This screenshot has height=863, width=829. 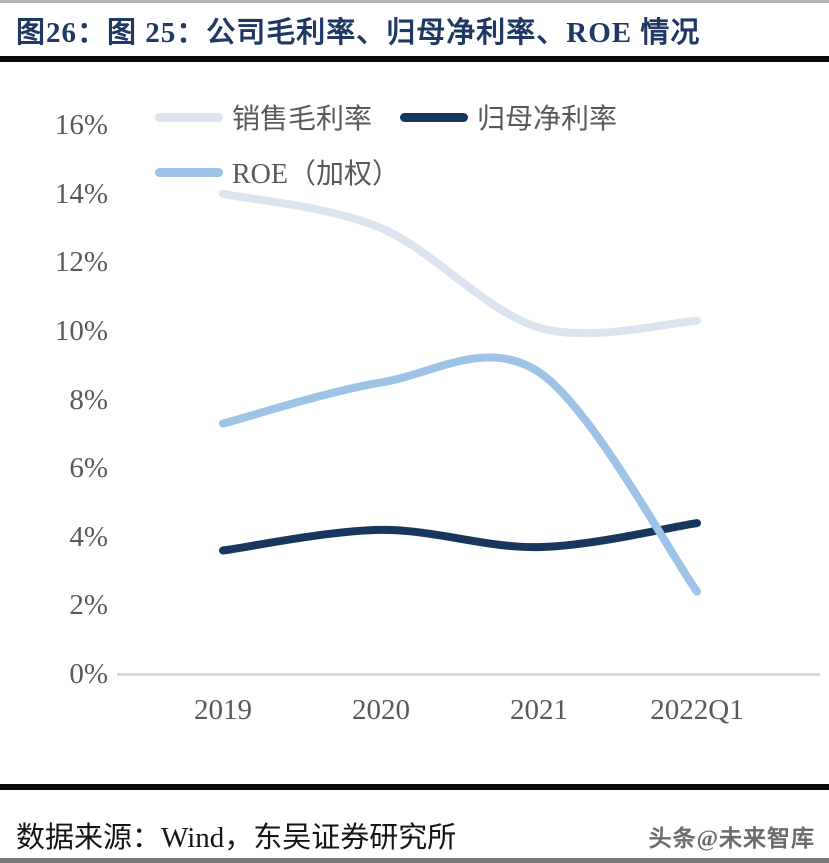 What do you see at coordinates (302, 119) in the screenshot?
I see `gross-margin-legend-label: 销售毛利率` at bounding box center [302, 119].